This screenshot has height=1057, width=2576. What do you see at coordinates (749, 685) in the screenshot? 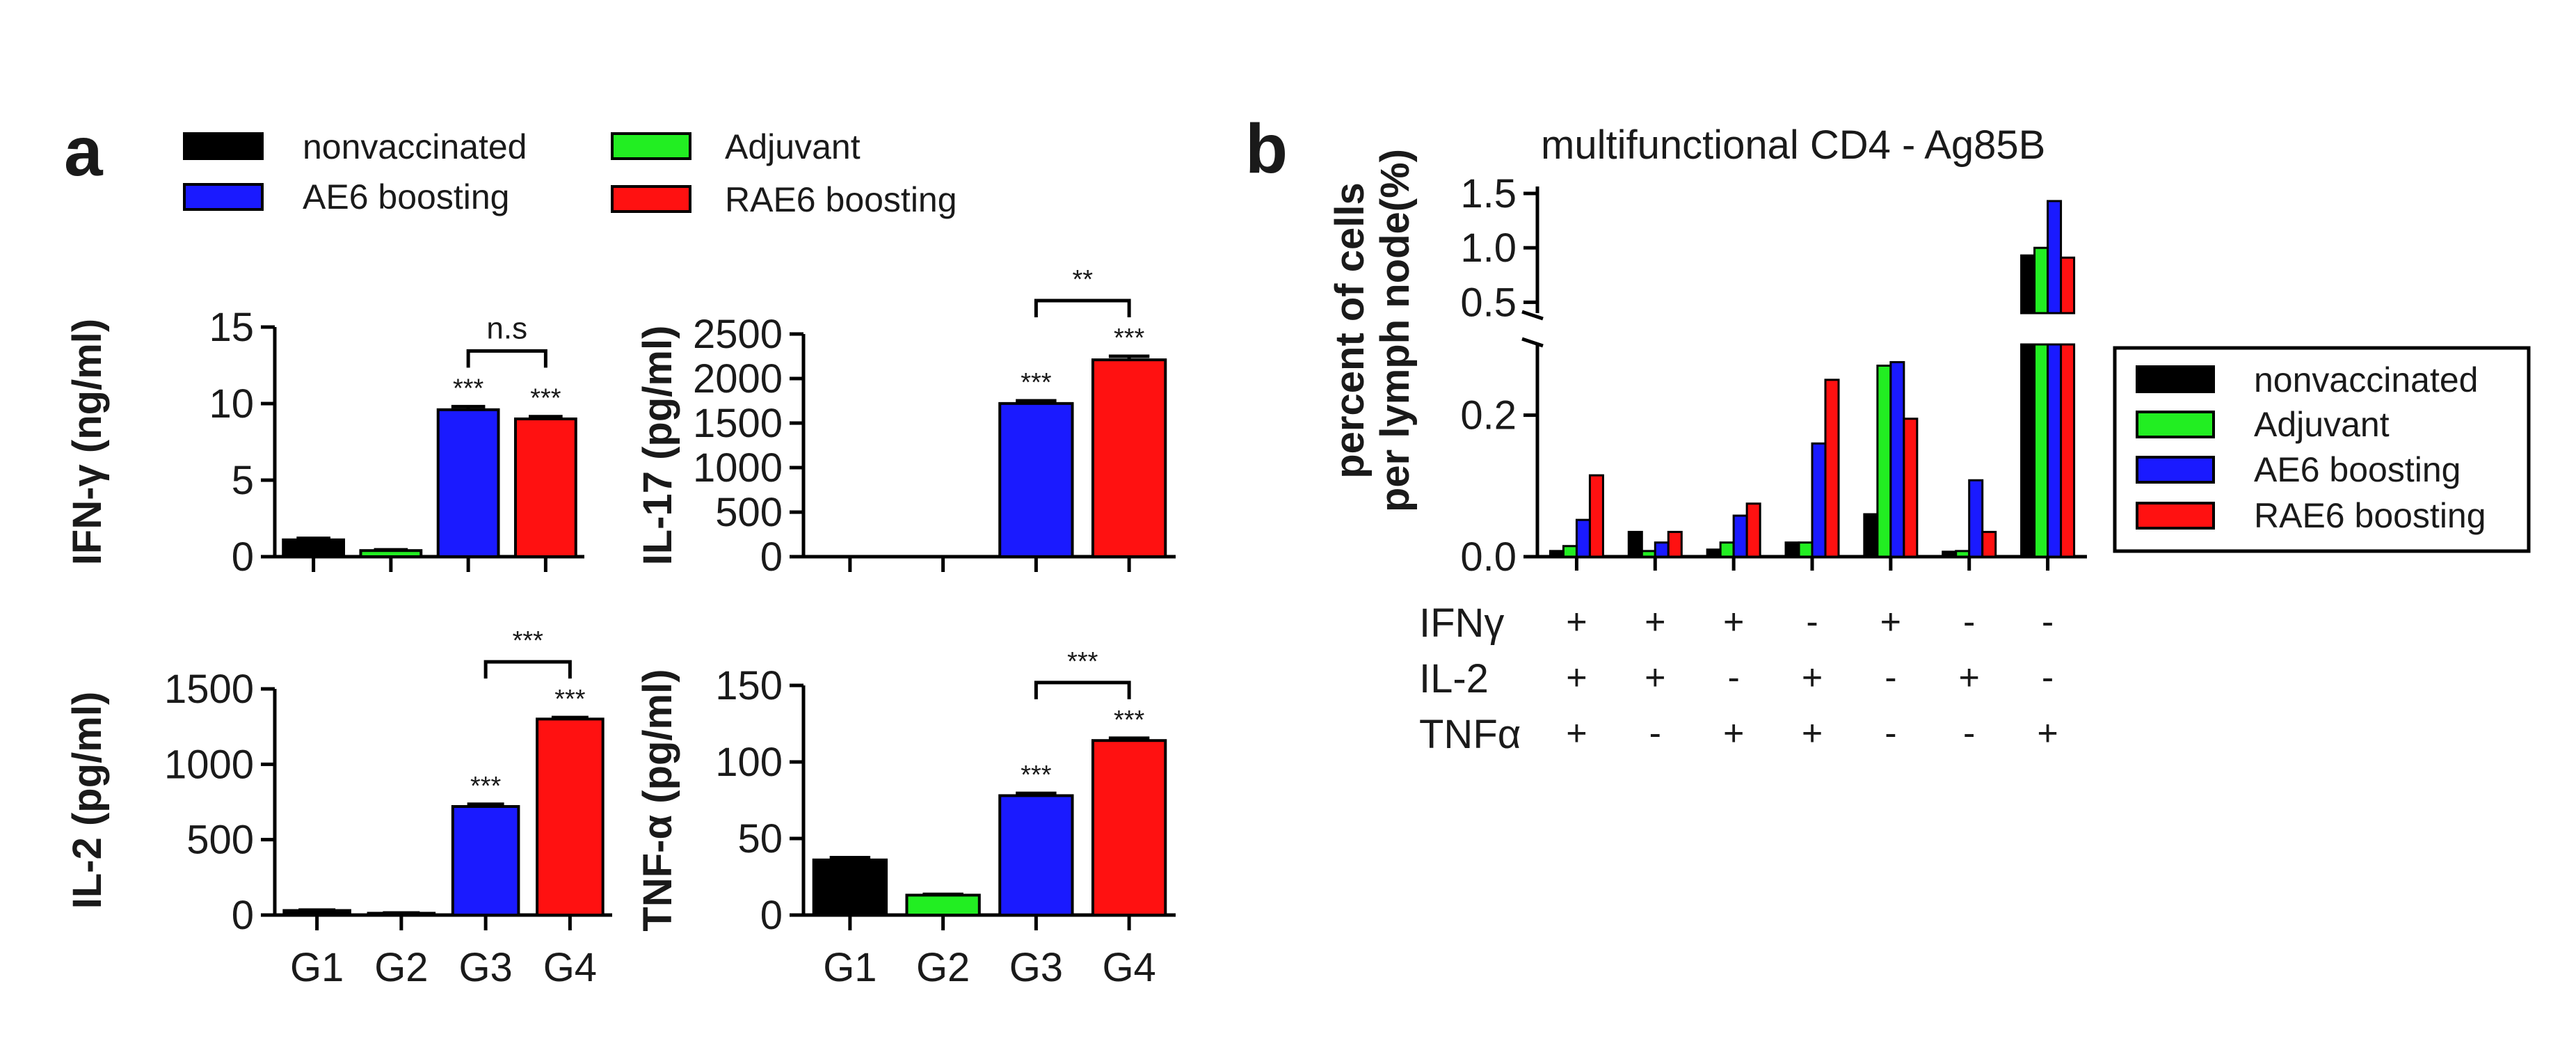
I see `tnfa-y-tick-label: 150` at bounding box center [749, 685].